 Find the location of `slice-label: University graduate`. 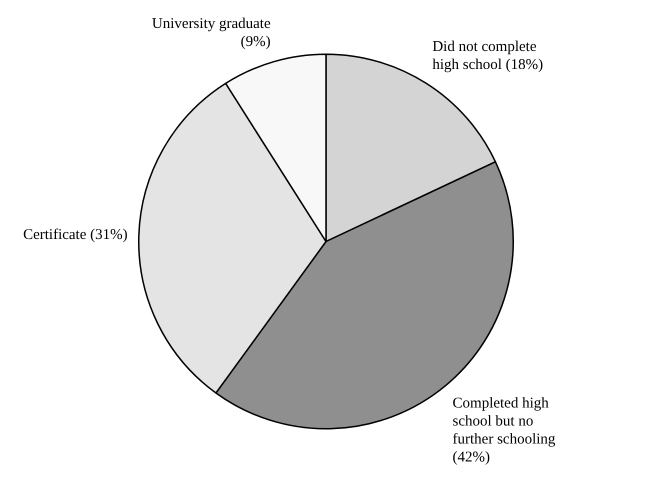

slice-label: University graduate is located at coordinates (211, 24).